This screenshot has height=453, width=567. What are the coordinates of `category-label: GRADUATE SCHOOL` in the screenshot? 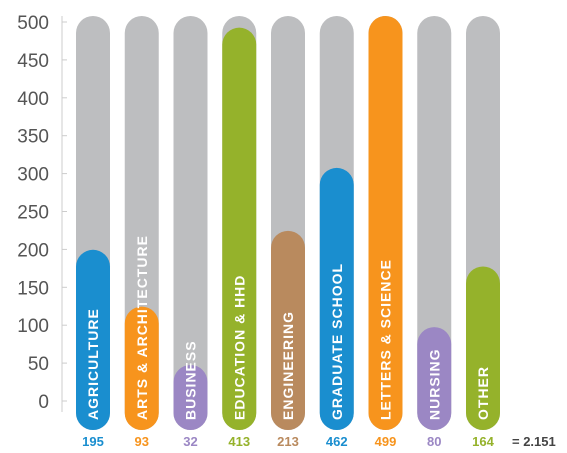 It's located at (337, 341).